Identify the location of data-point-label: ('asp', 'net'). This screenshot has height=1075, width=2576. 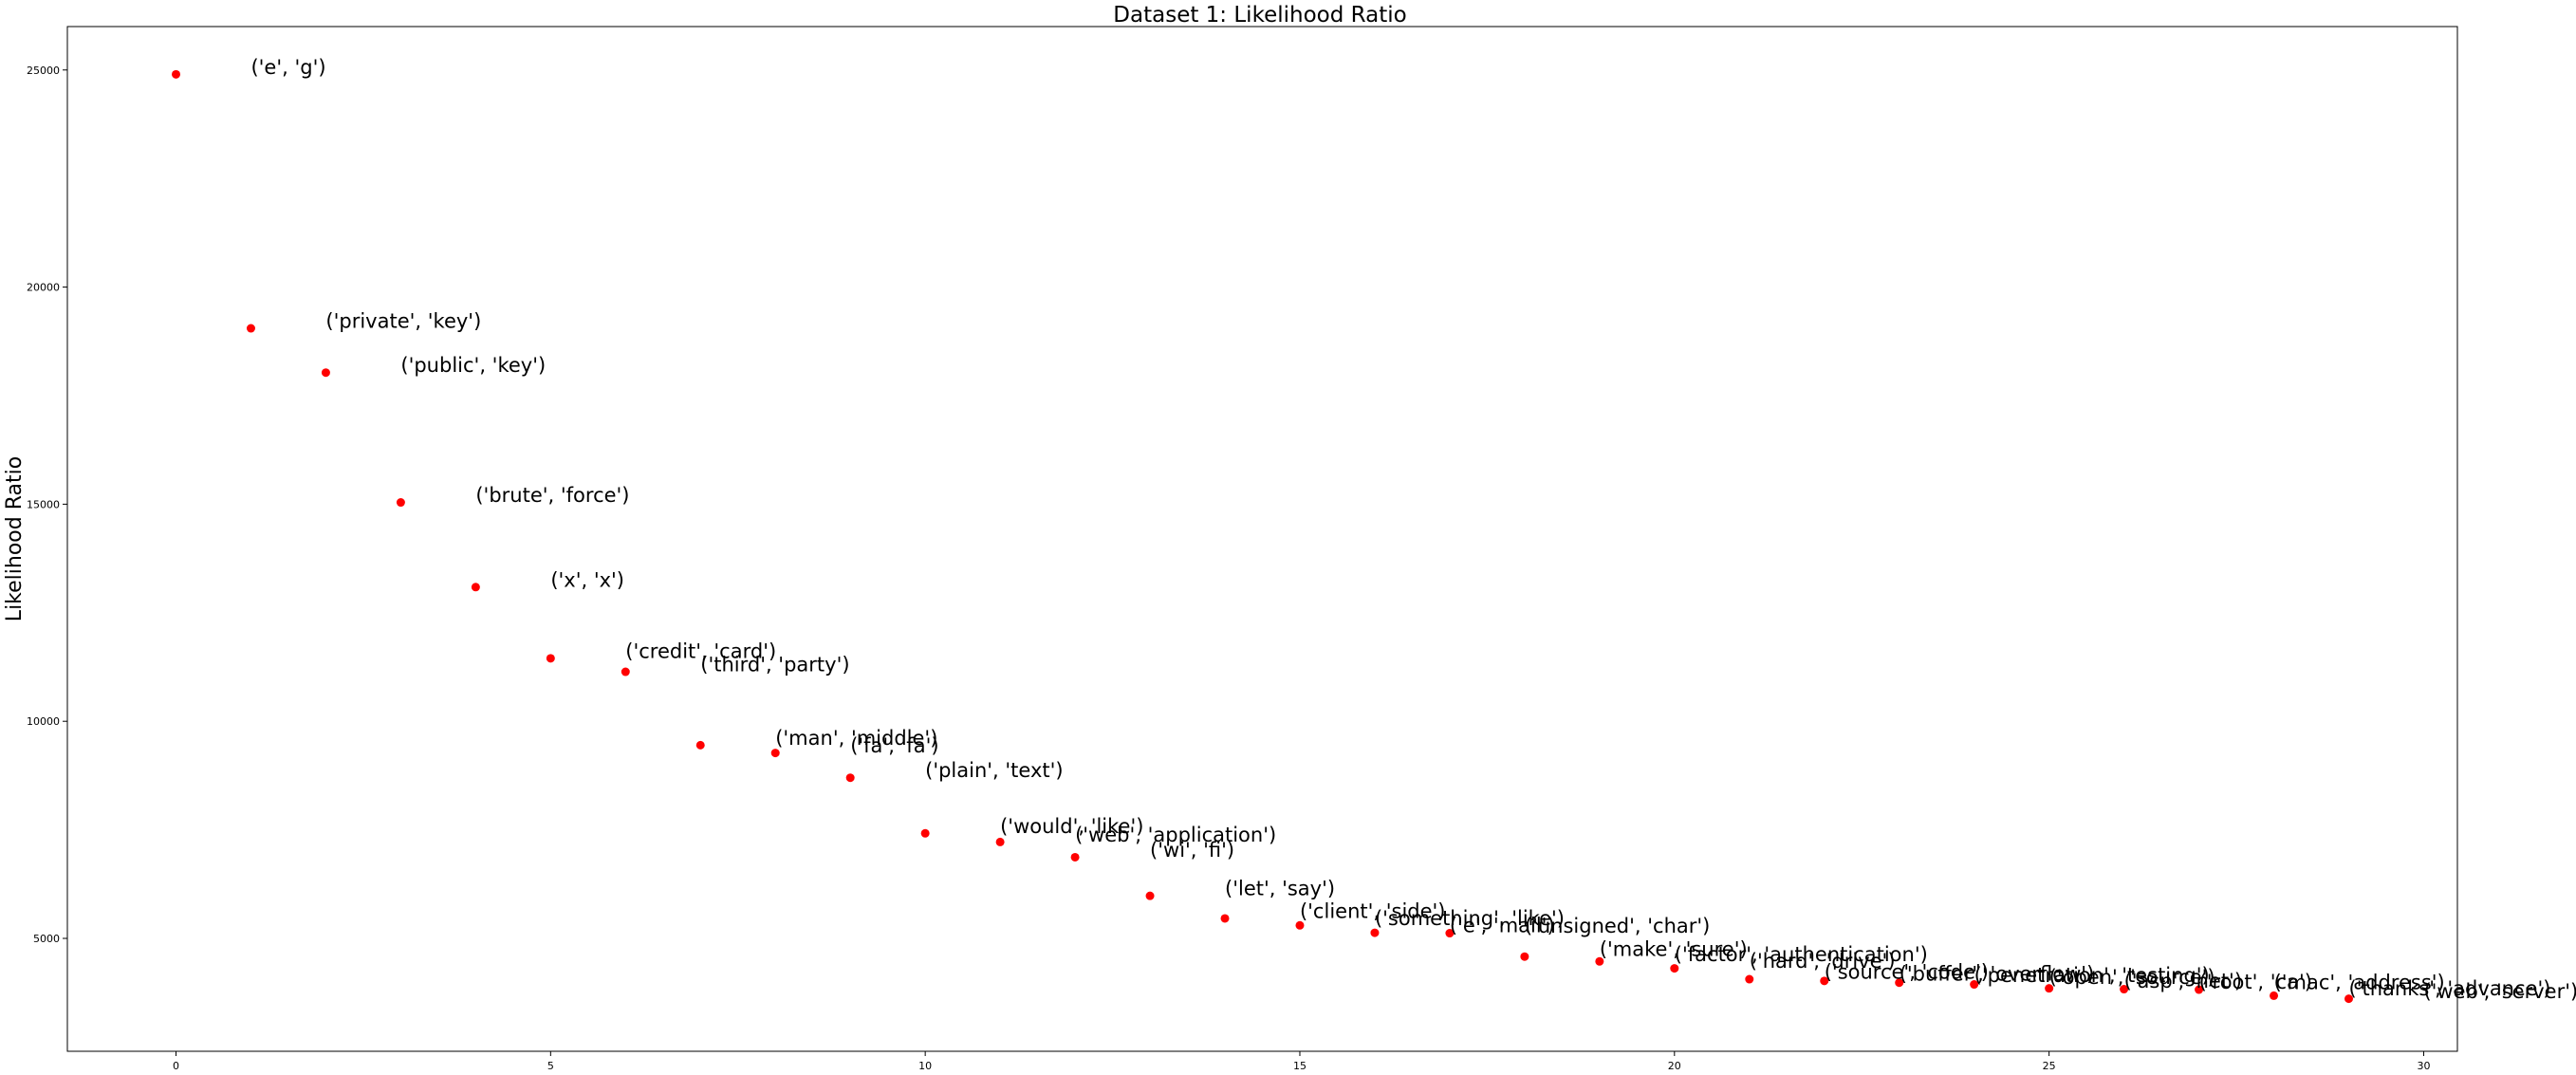
(2183, 981).